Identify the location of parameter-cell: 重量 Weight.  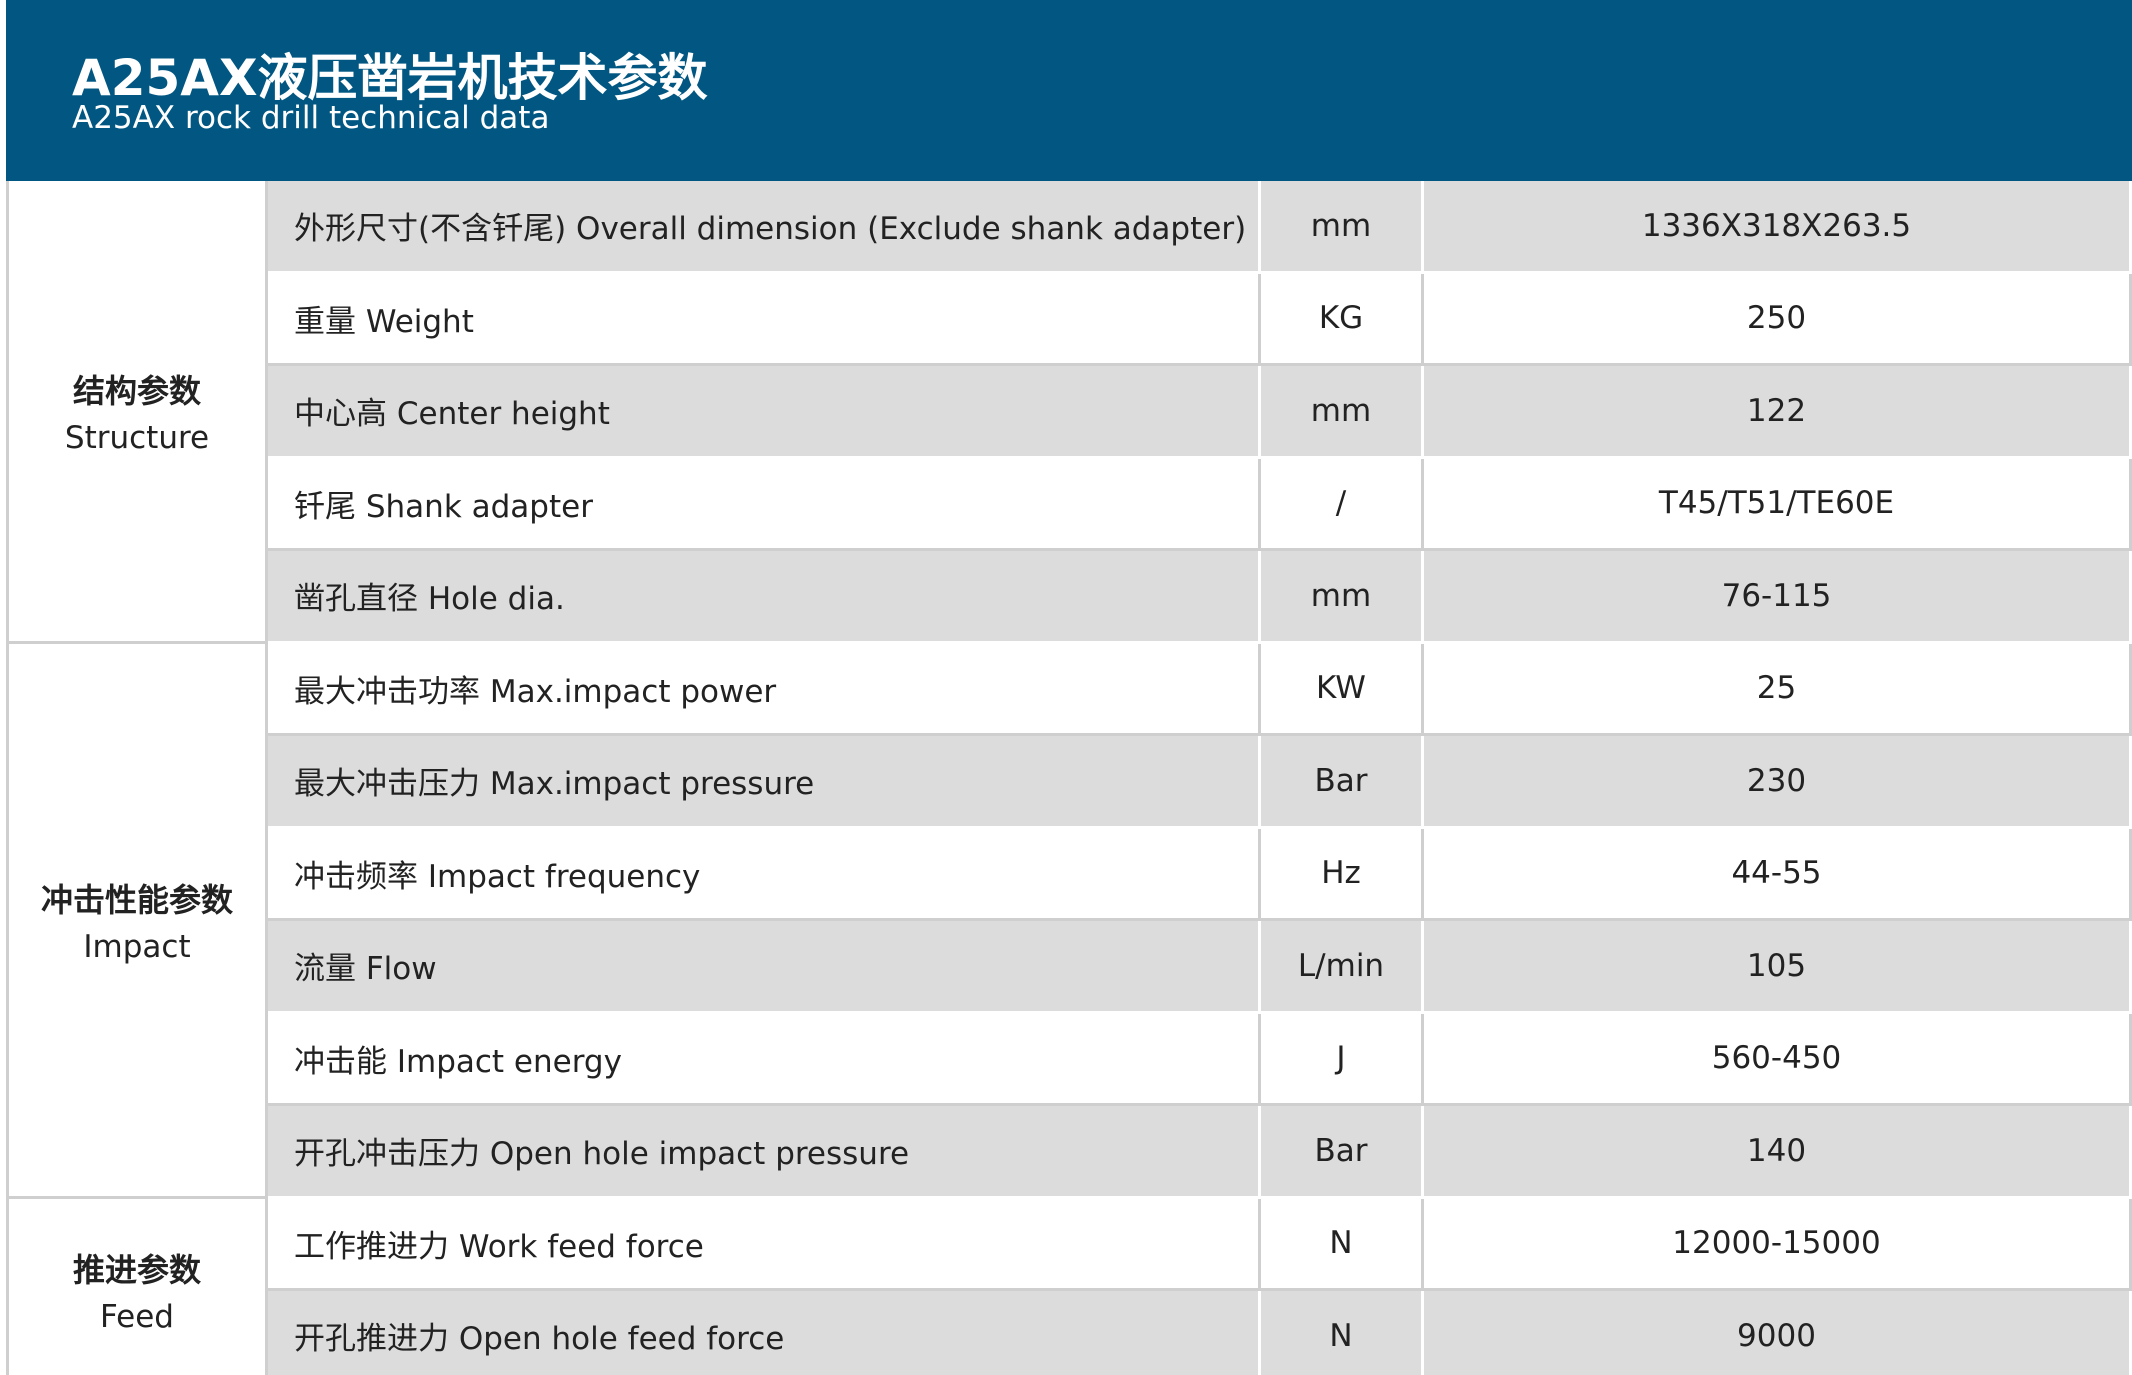
(764, 319).